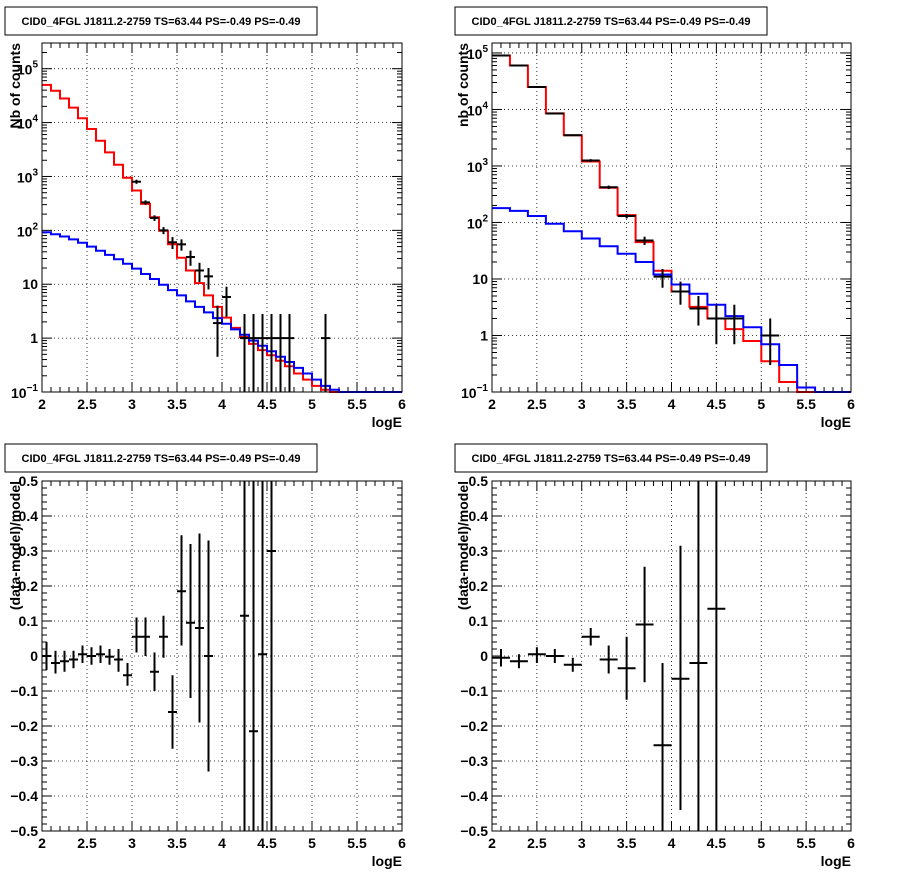 Image resolution: width=898 pixels, height=875 pixels. Describe the element at coordinates (479, 551) in the screenshot. I see `y-tick-label: 0.3` at that location.